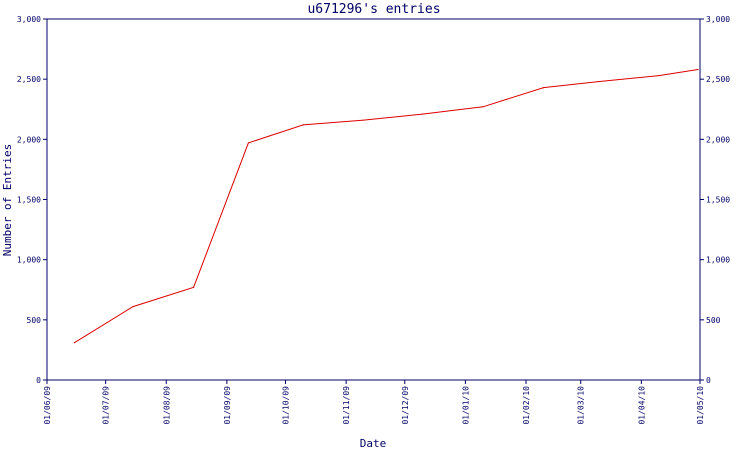 Image resolution: width=750 pixels, height=450 pixels. Describe the element at coordinates (718, 79) in the screenshot. I see `y-tick-label-right: 2,500` at that location.